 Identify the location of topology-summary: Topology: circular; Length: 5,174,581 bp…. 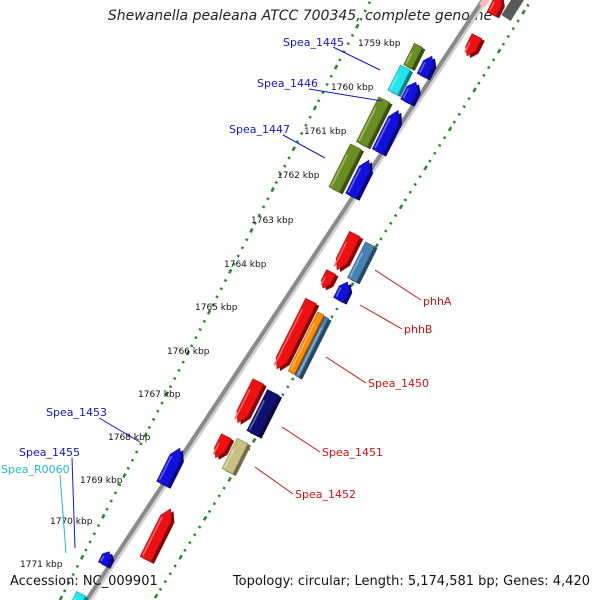
(411, 581).